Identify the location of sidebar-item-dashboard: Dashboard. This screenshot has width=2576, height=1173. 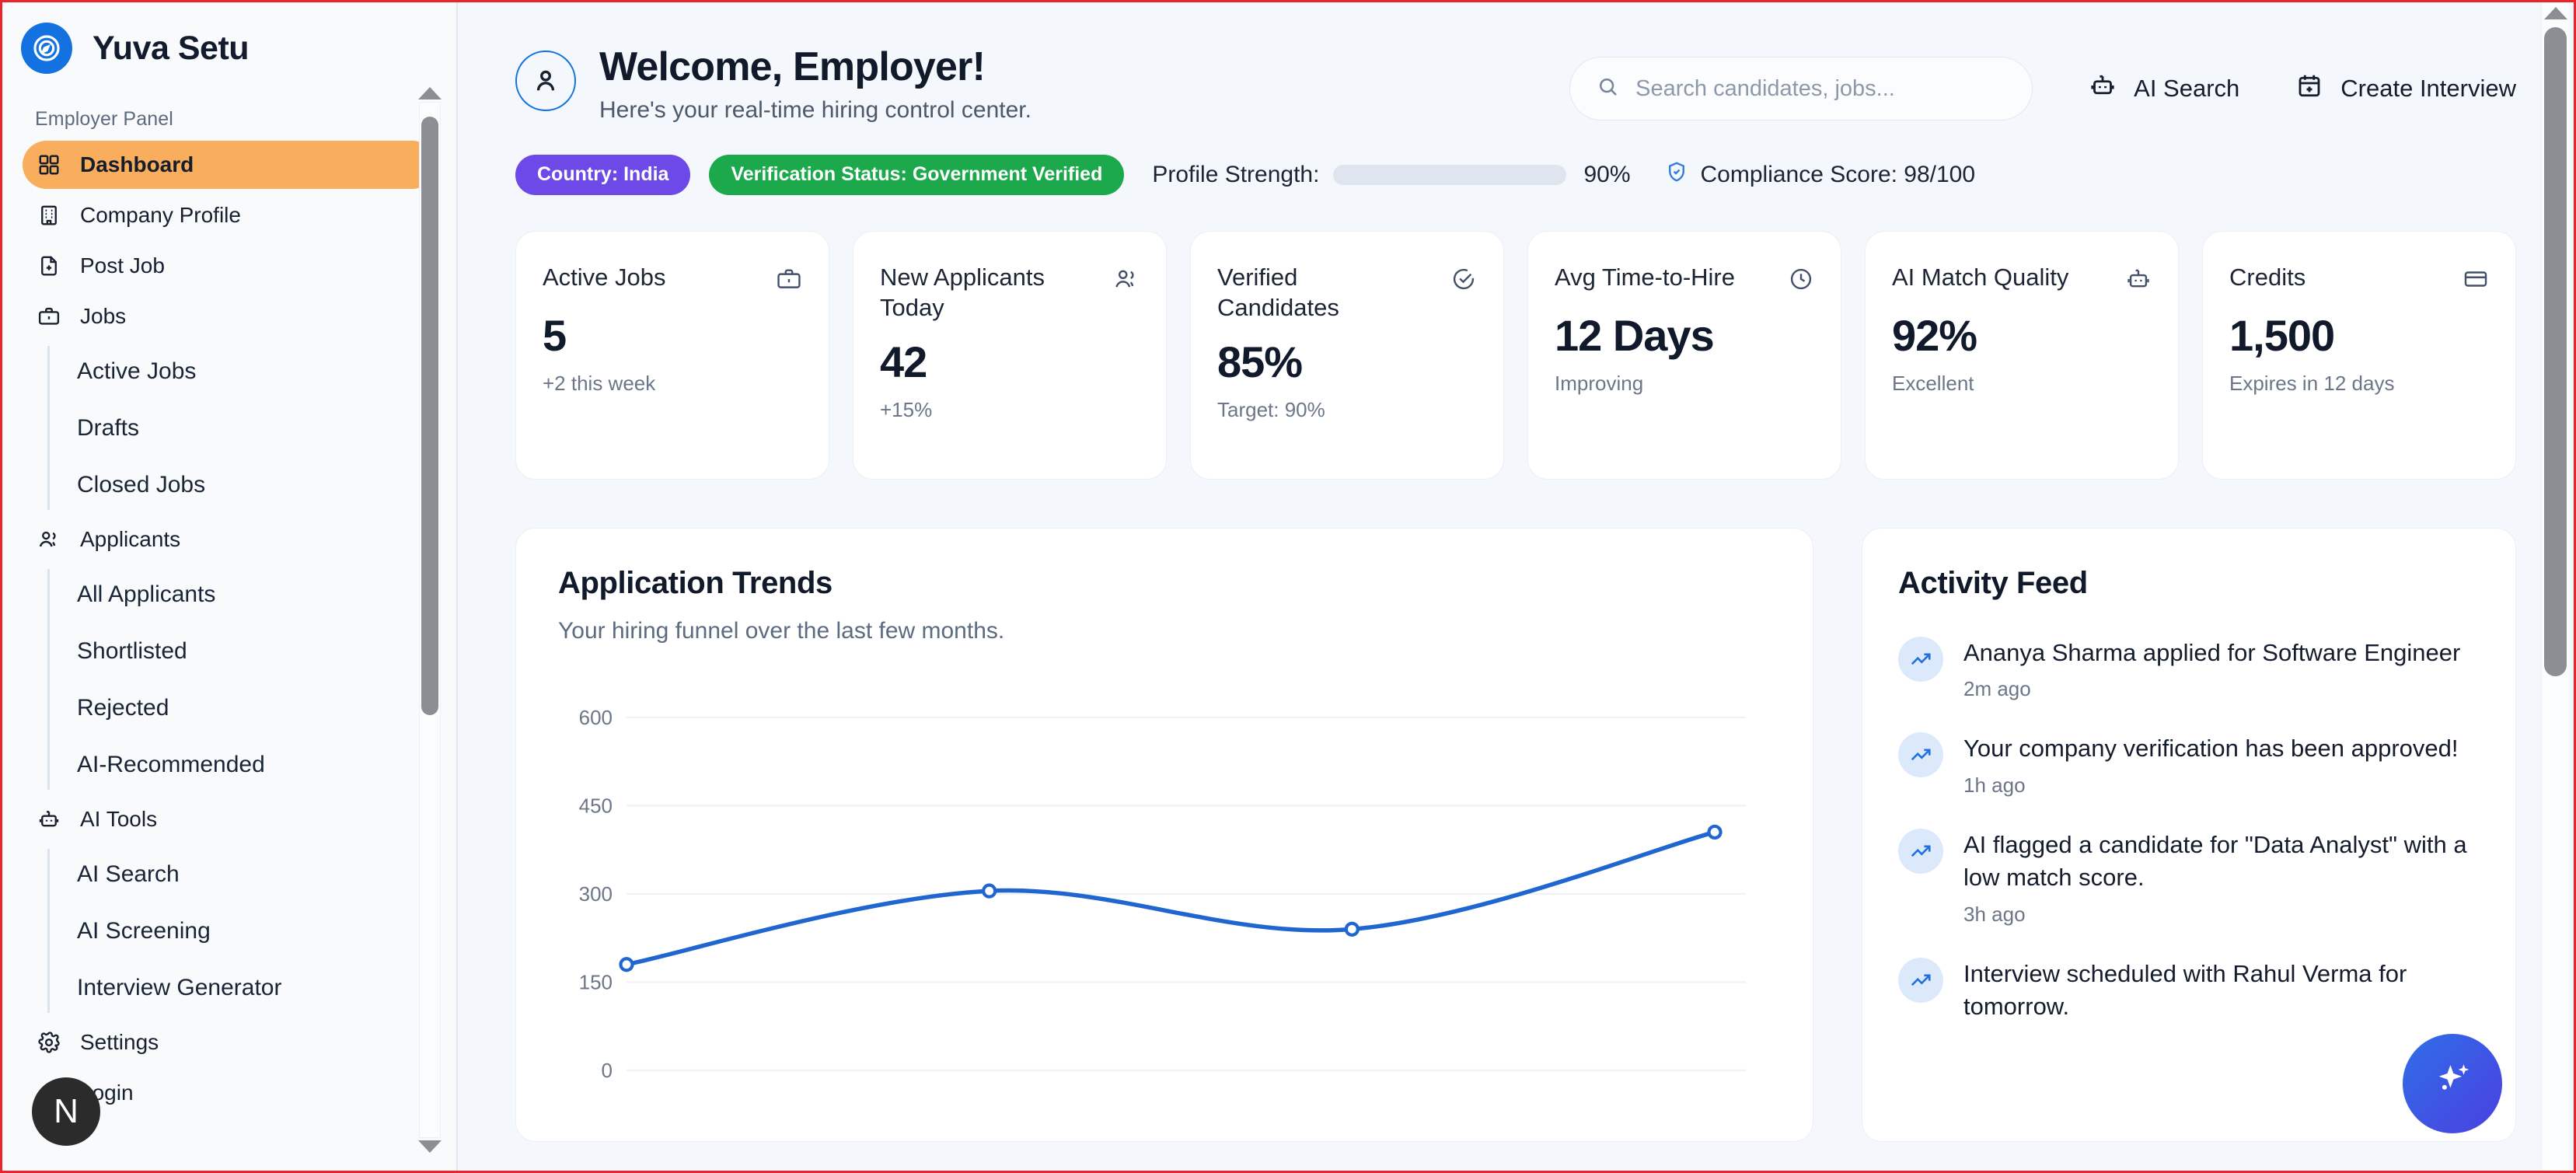
(230, 165).